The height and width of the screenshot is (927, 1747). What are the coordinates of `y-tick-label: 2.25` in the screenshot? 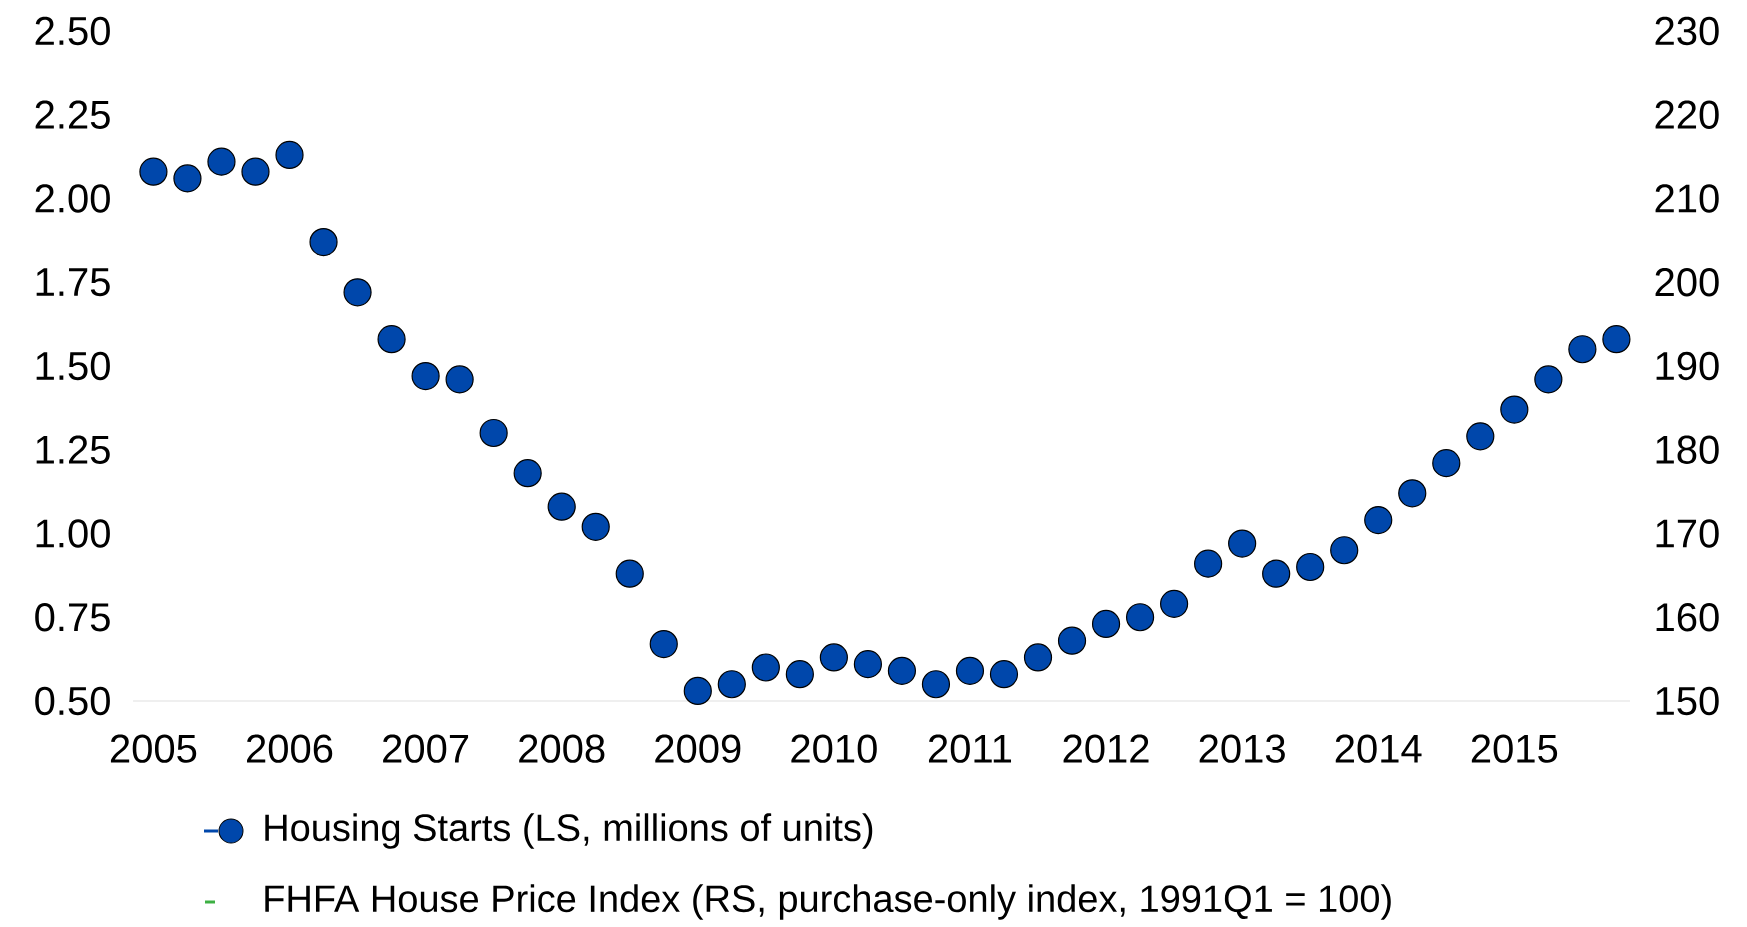 It's located at (72, 114).